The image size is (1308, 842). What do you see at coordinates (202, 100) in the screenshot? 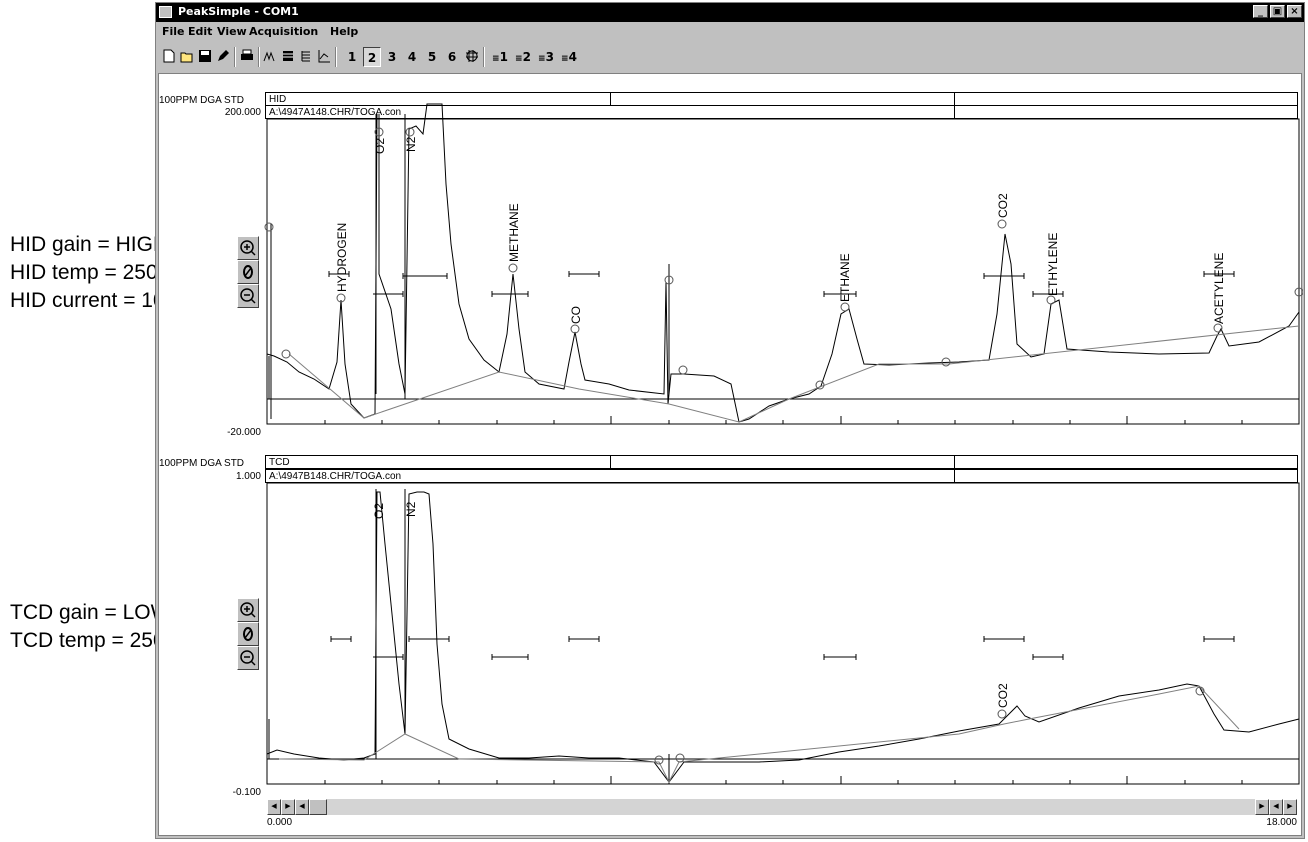
I see `top-sample-name: 100PPM DGA STD` at bounding box center [202, 100].